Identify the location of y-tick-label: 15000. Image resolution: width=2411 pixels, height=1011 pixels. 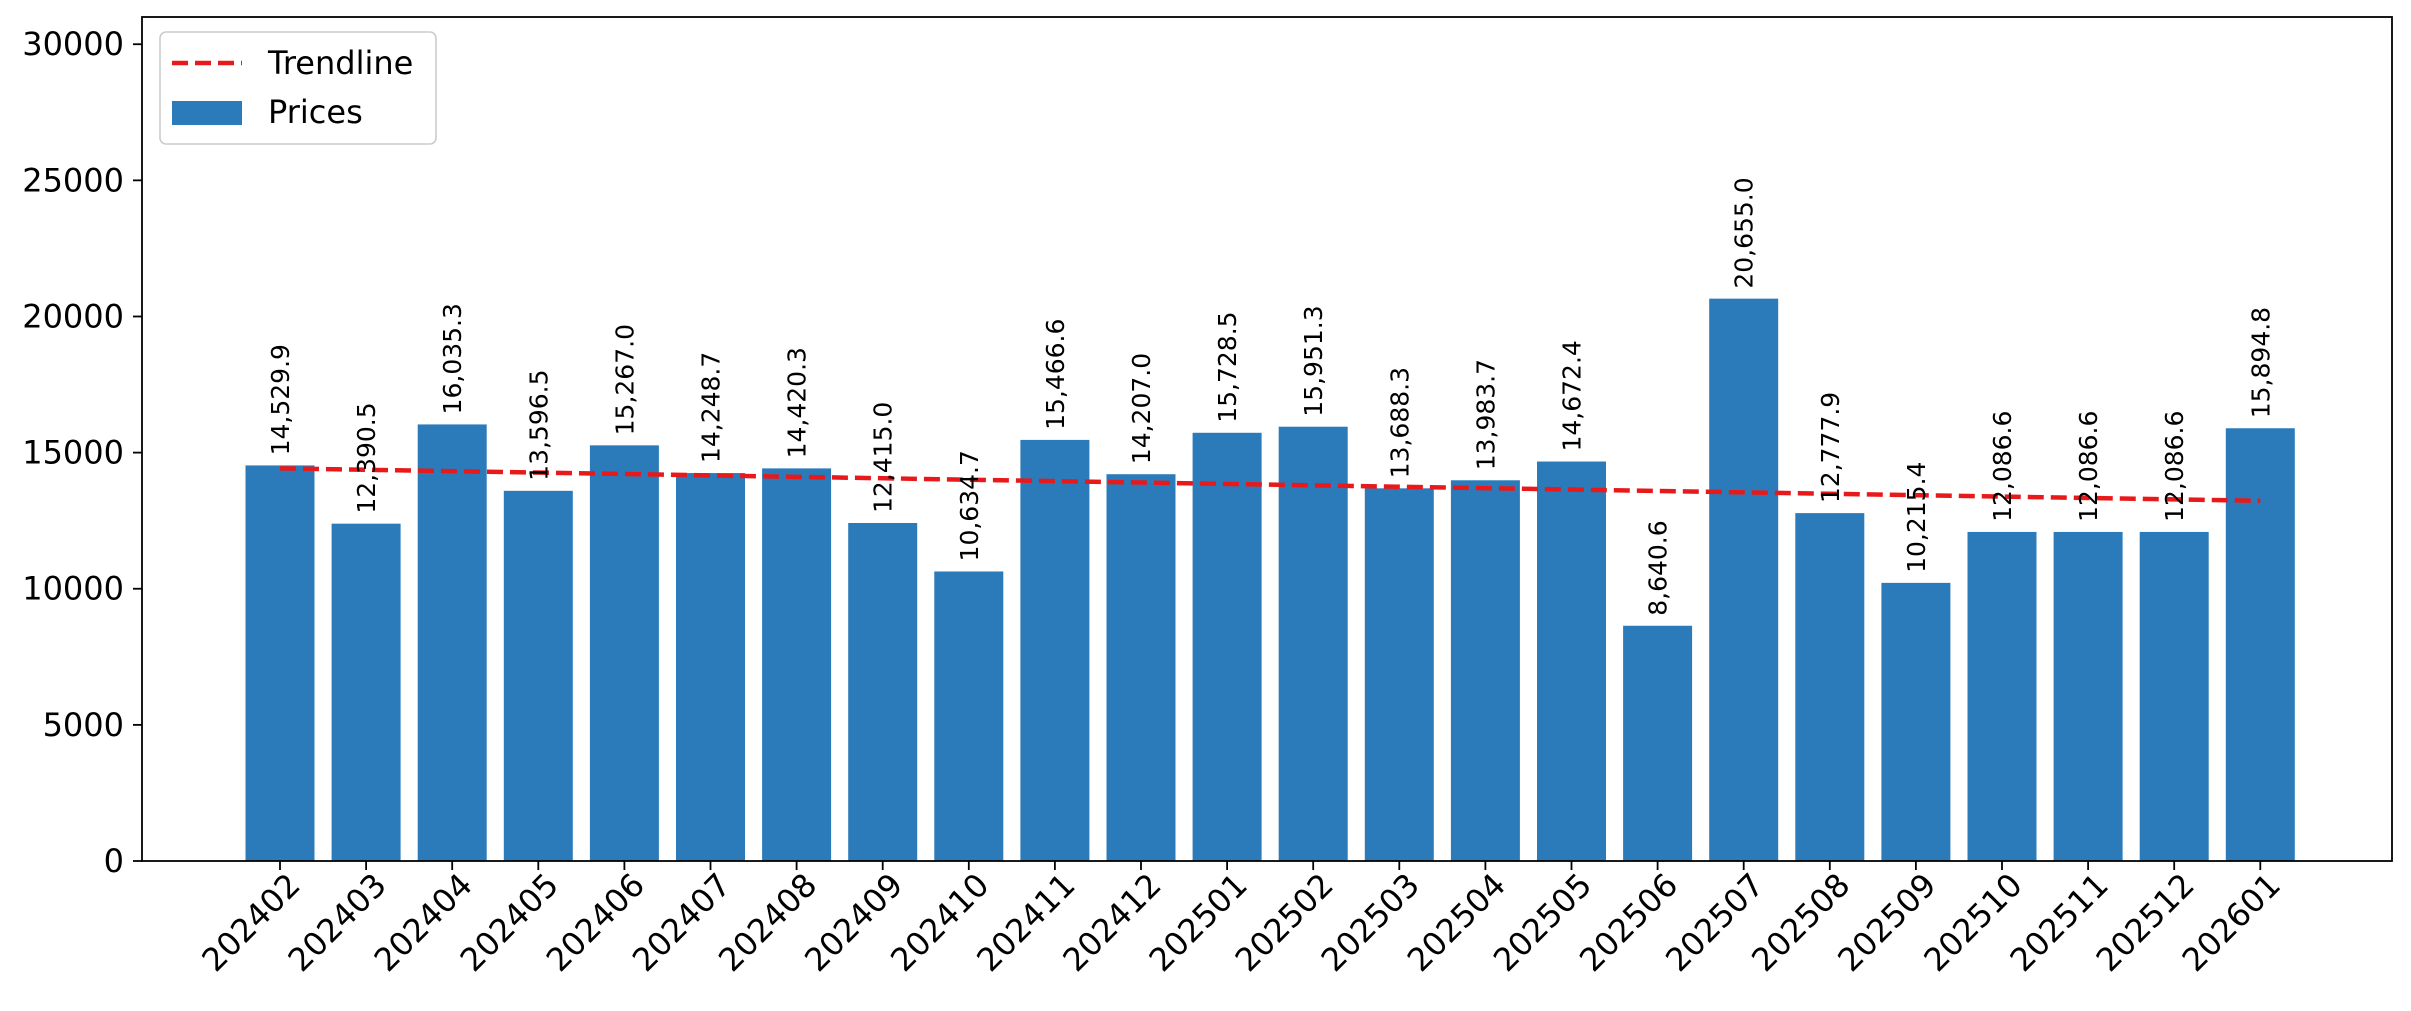
(73, 453).